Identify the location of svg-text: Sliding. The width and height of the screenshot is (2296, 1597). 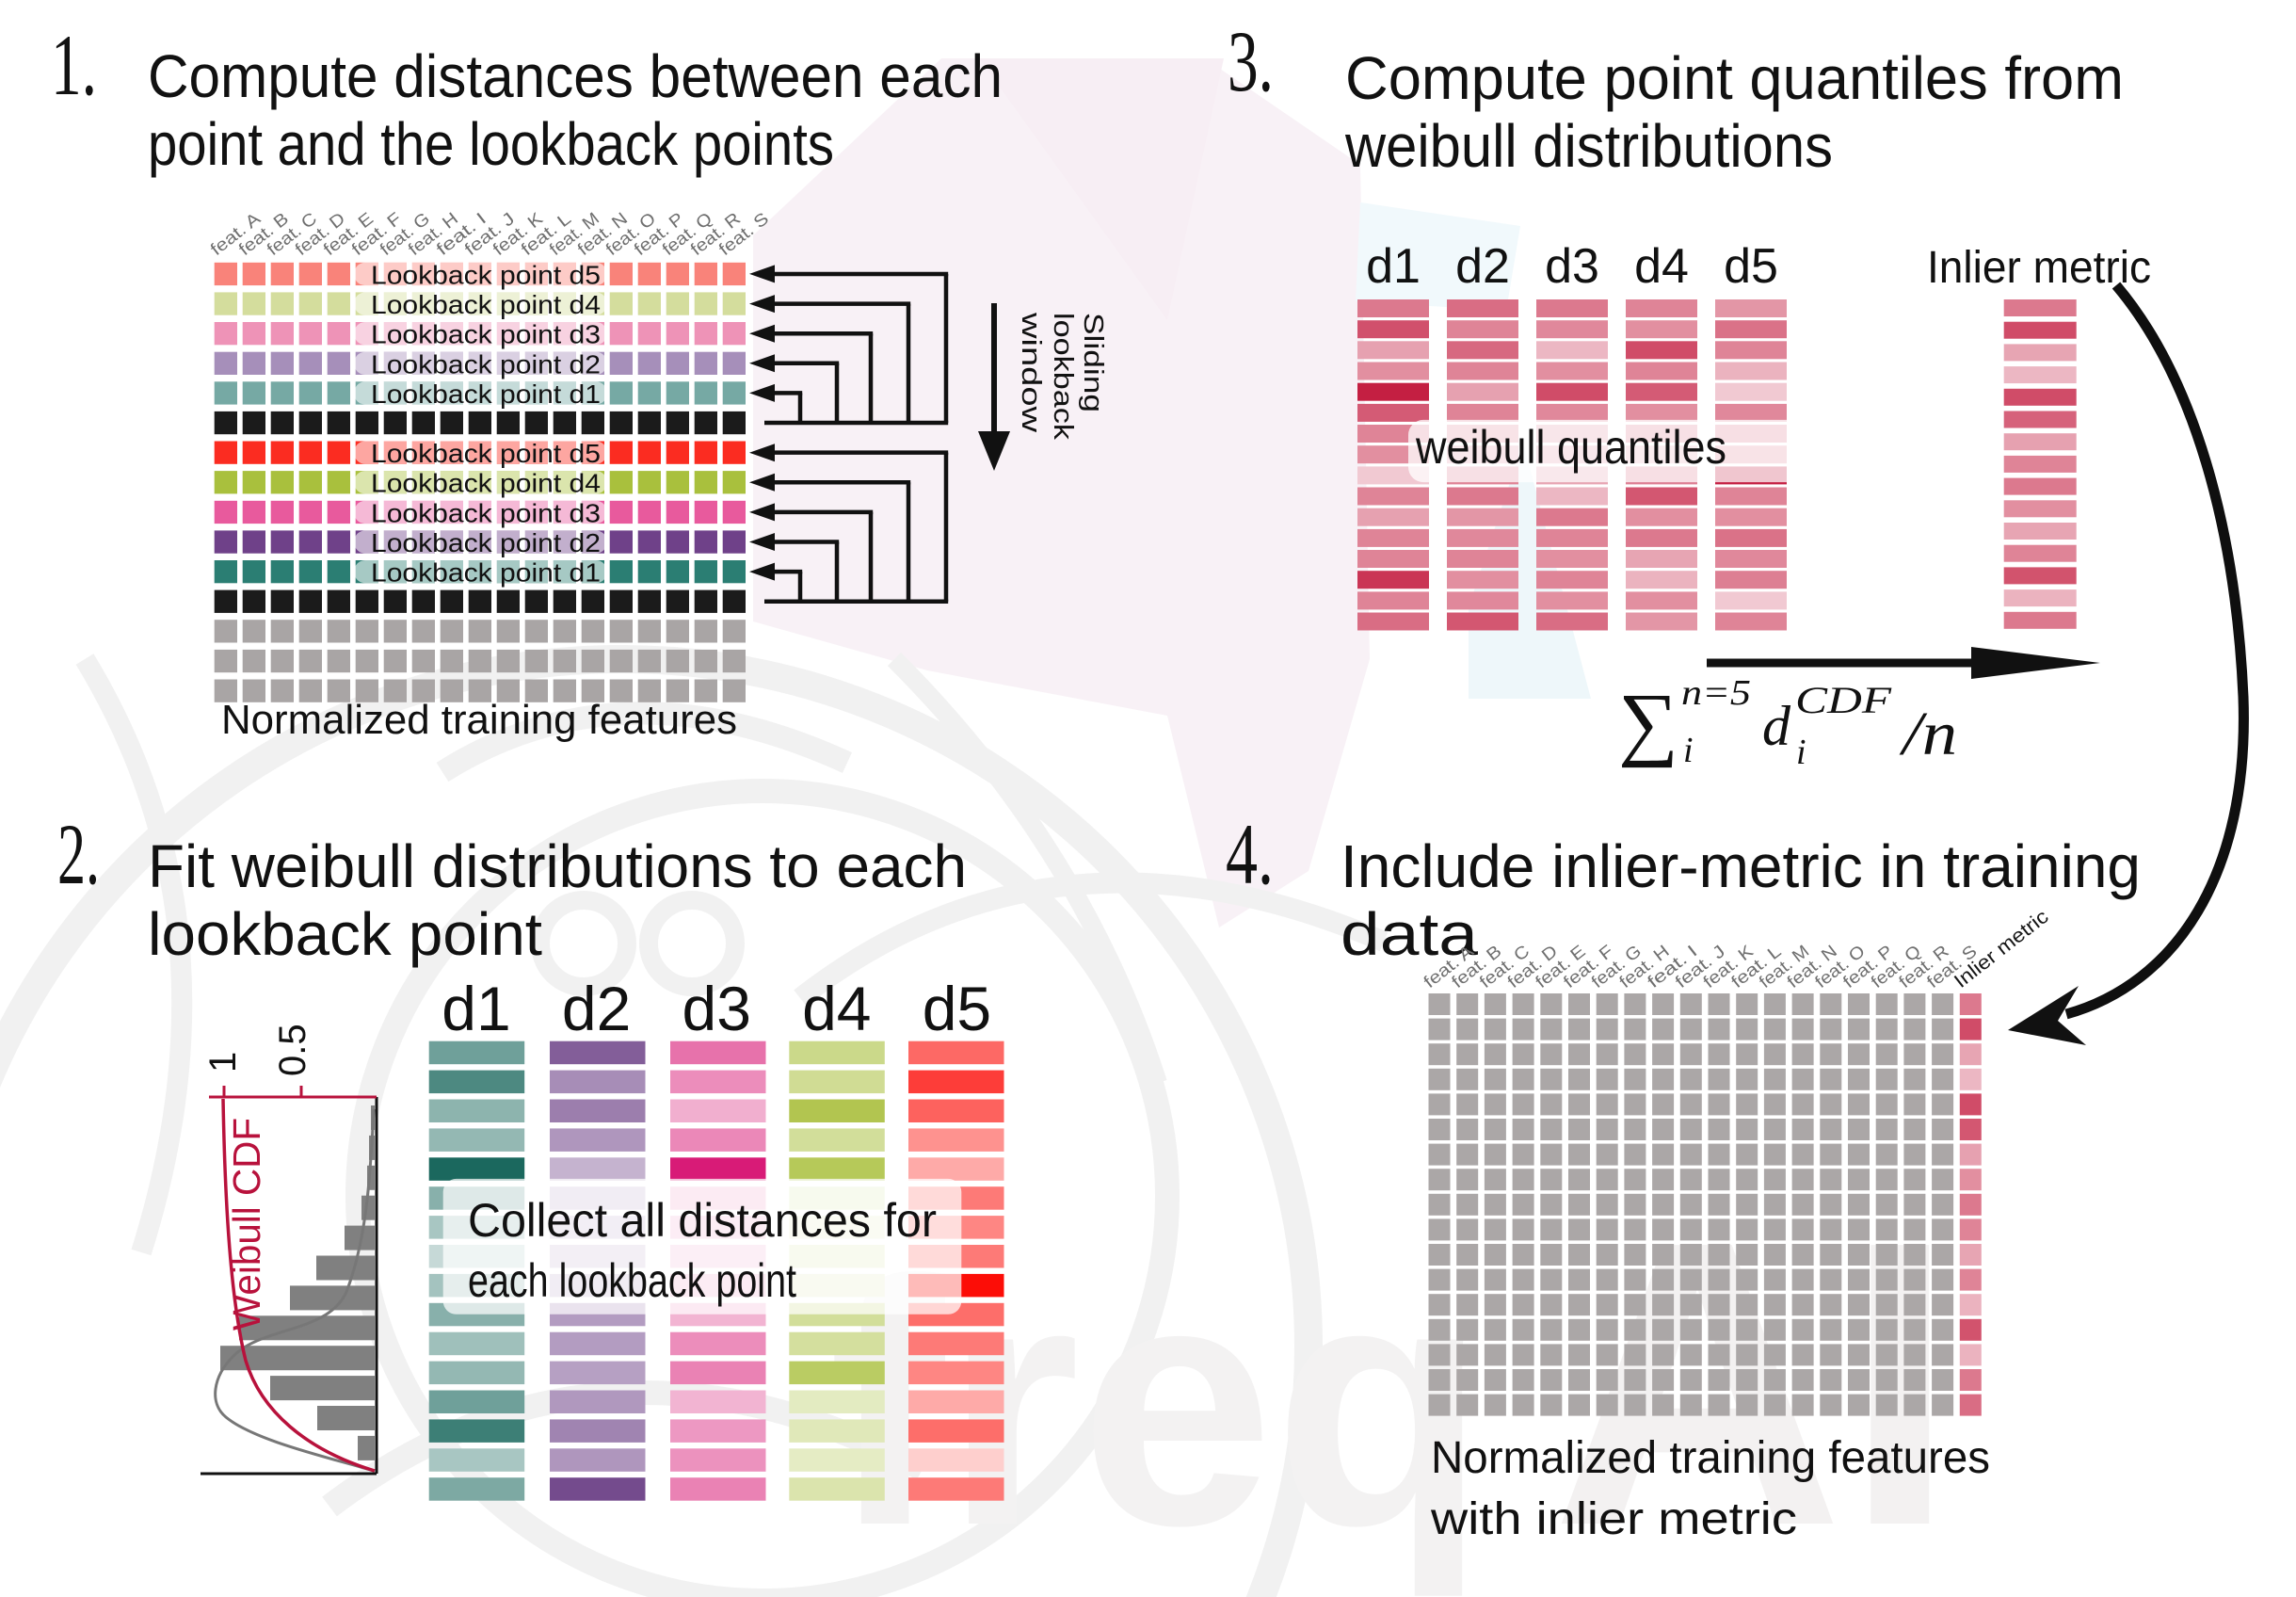
(1093, 362).